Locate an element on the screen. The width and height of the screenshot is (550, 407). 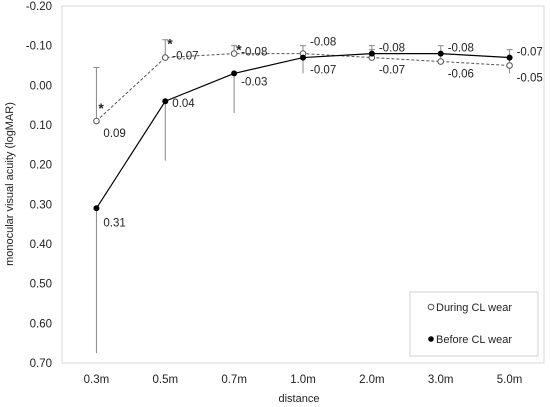
data-label-during: -0.05 is located at coordinates (530, 79).